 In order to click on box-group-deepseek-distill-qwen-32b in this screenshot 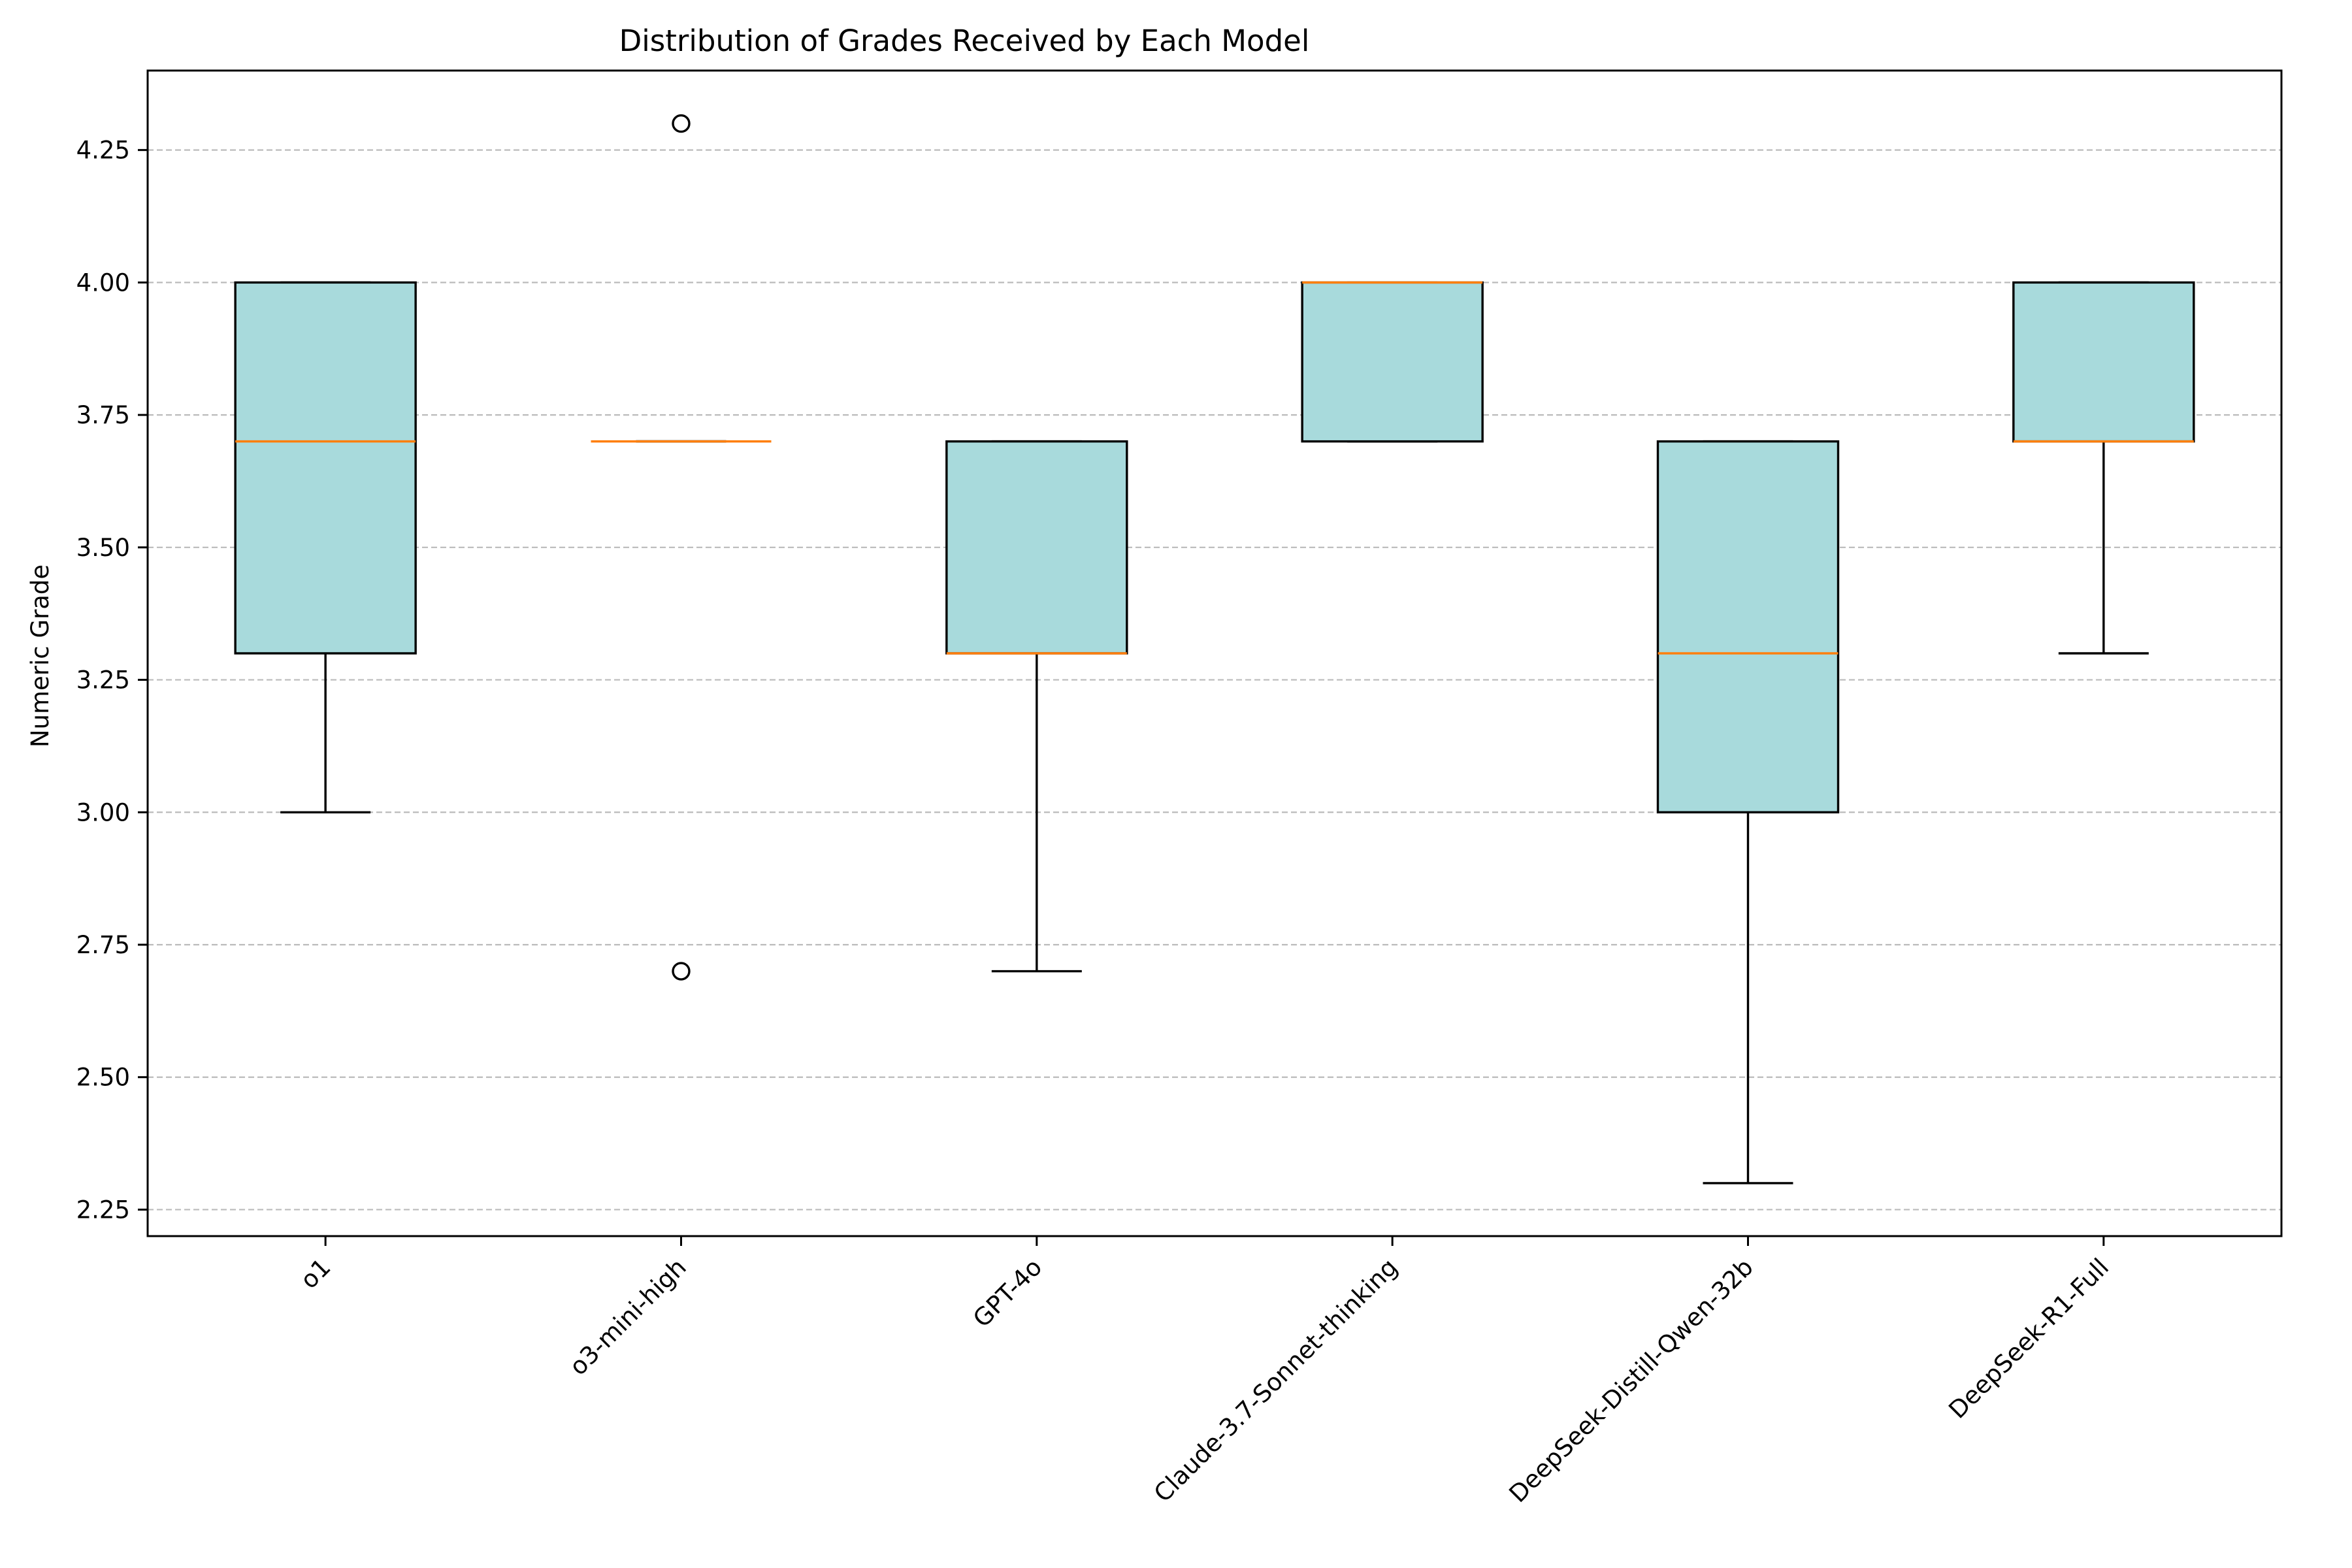, I will do `click(1748, 812)`.